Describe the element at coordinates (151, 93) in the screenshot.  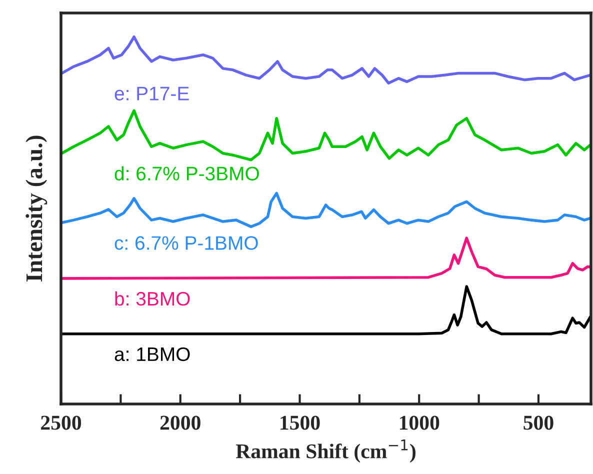
I see `series-label: e: P17-E` at that location.